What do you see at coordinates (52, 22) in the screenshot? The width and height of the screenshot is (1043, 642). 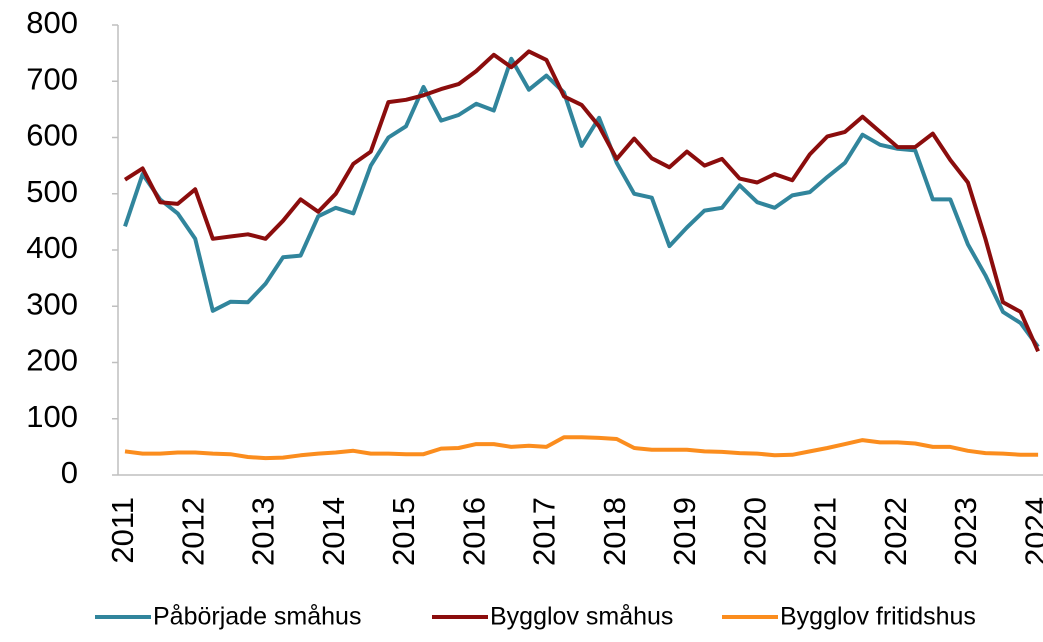 I see `y-tick-label: 800` at bounding box center [52, 22].